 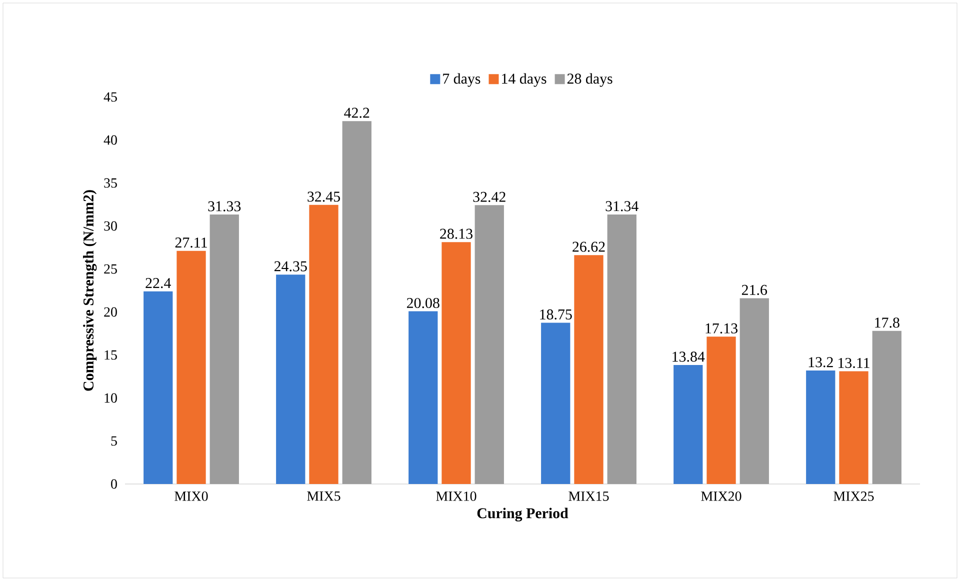 What do you see at coordinates (688, 357) in the screenshot?
I see `data-label: 13.84` at bounding box center [688, 357].